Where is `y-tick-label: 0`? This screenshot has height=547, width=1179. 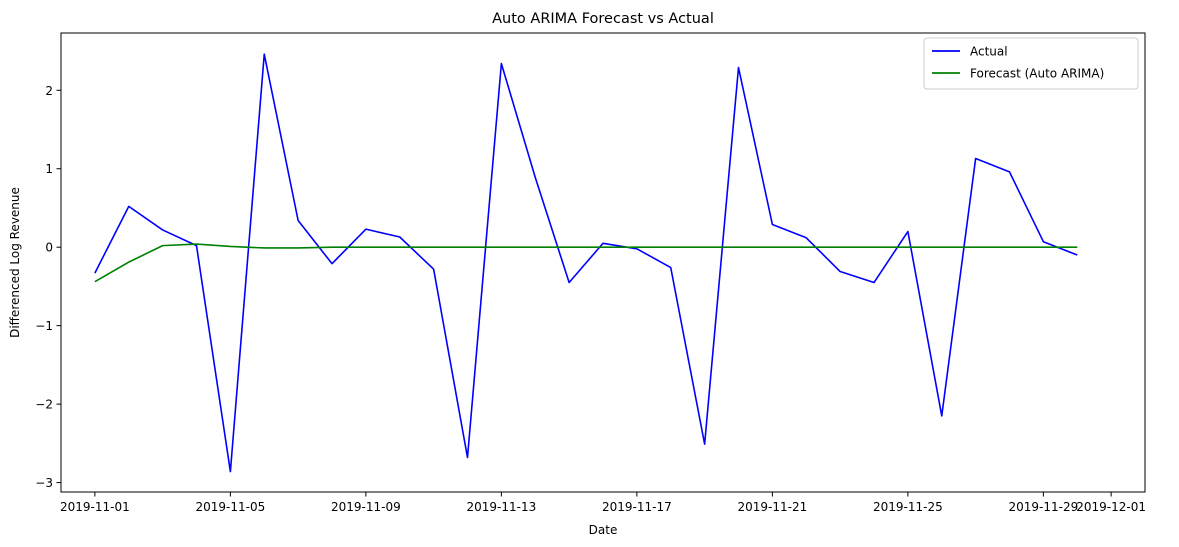 y-tick-label: 0 is located at coordinates (49, 248).